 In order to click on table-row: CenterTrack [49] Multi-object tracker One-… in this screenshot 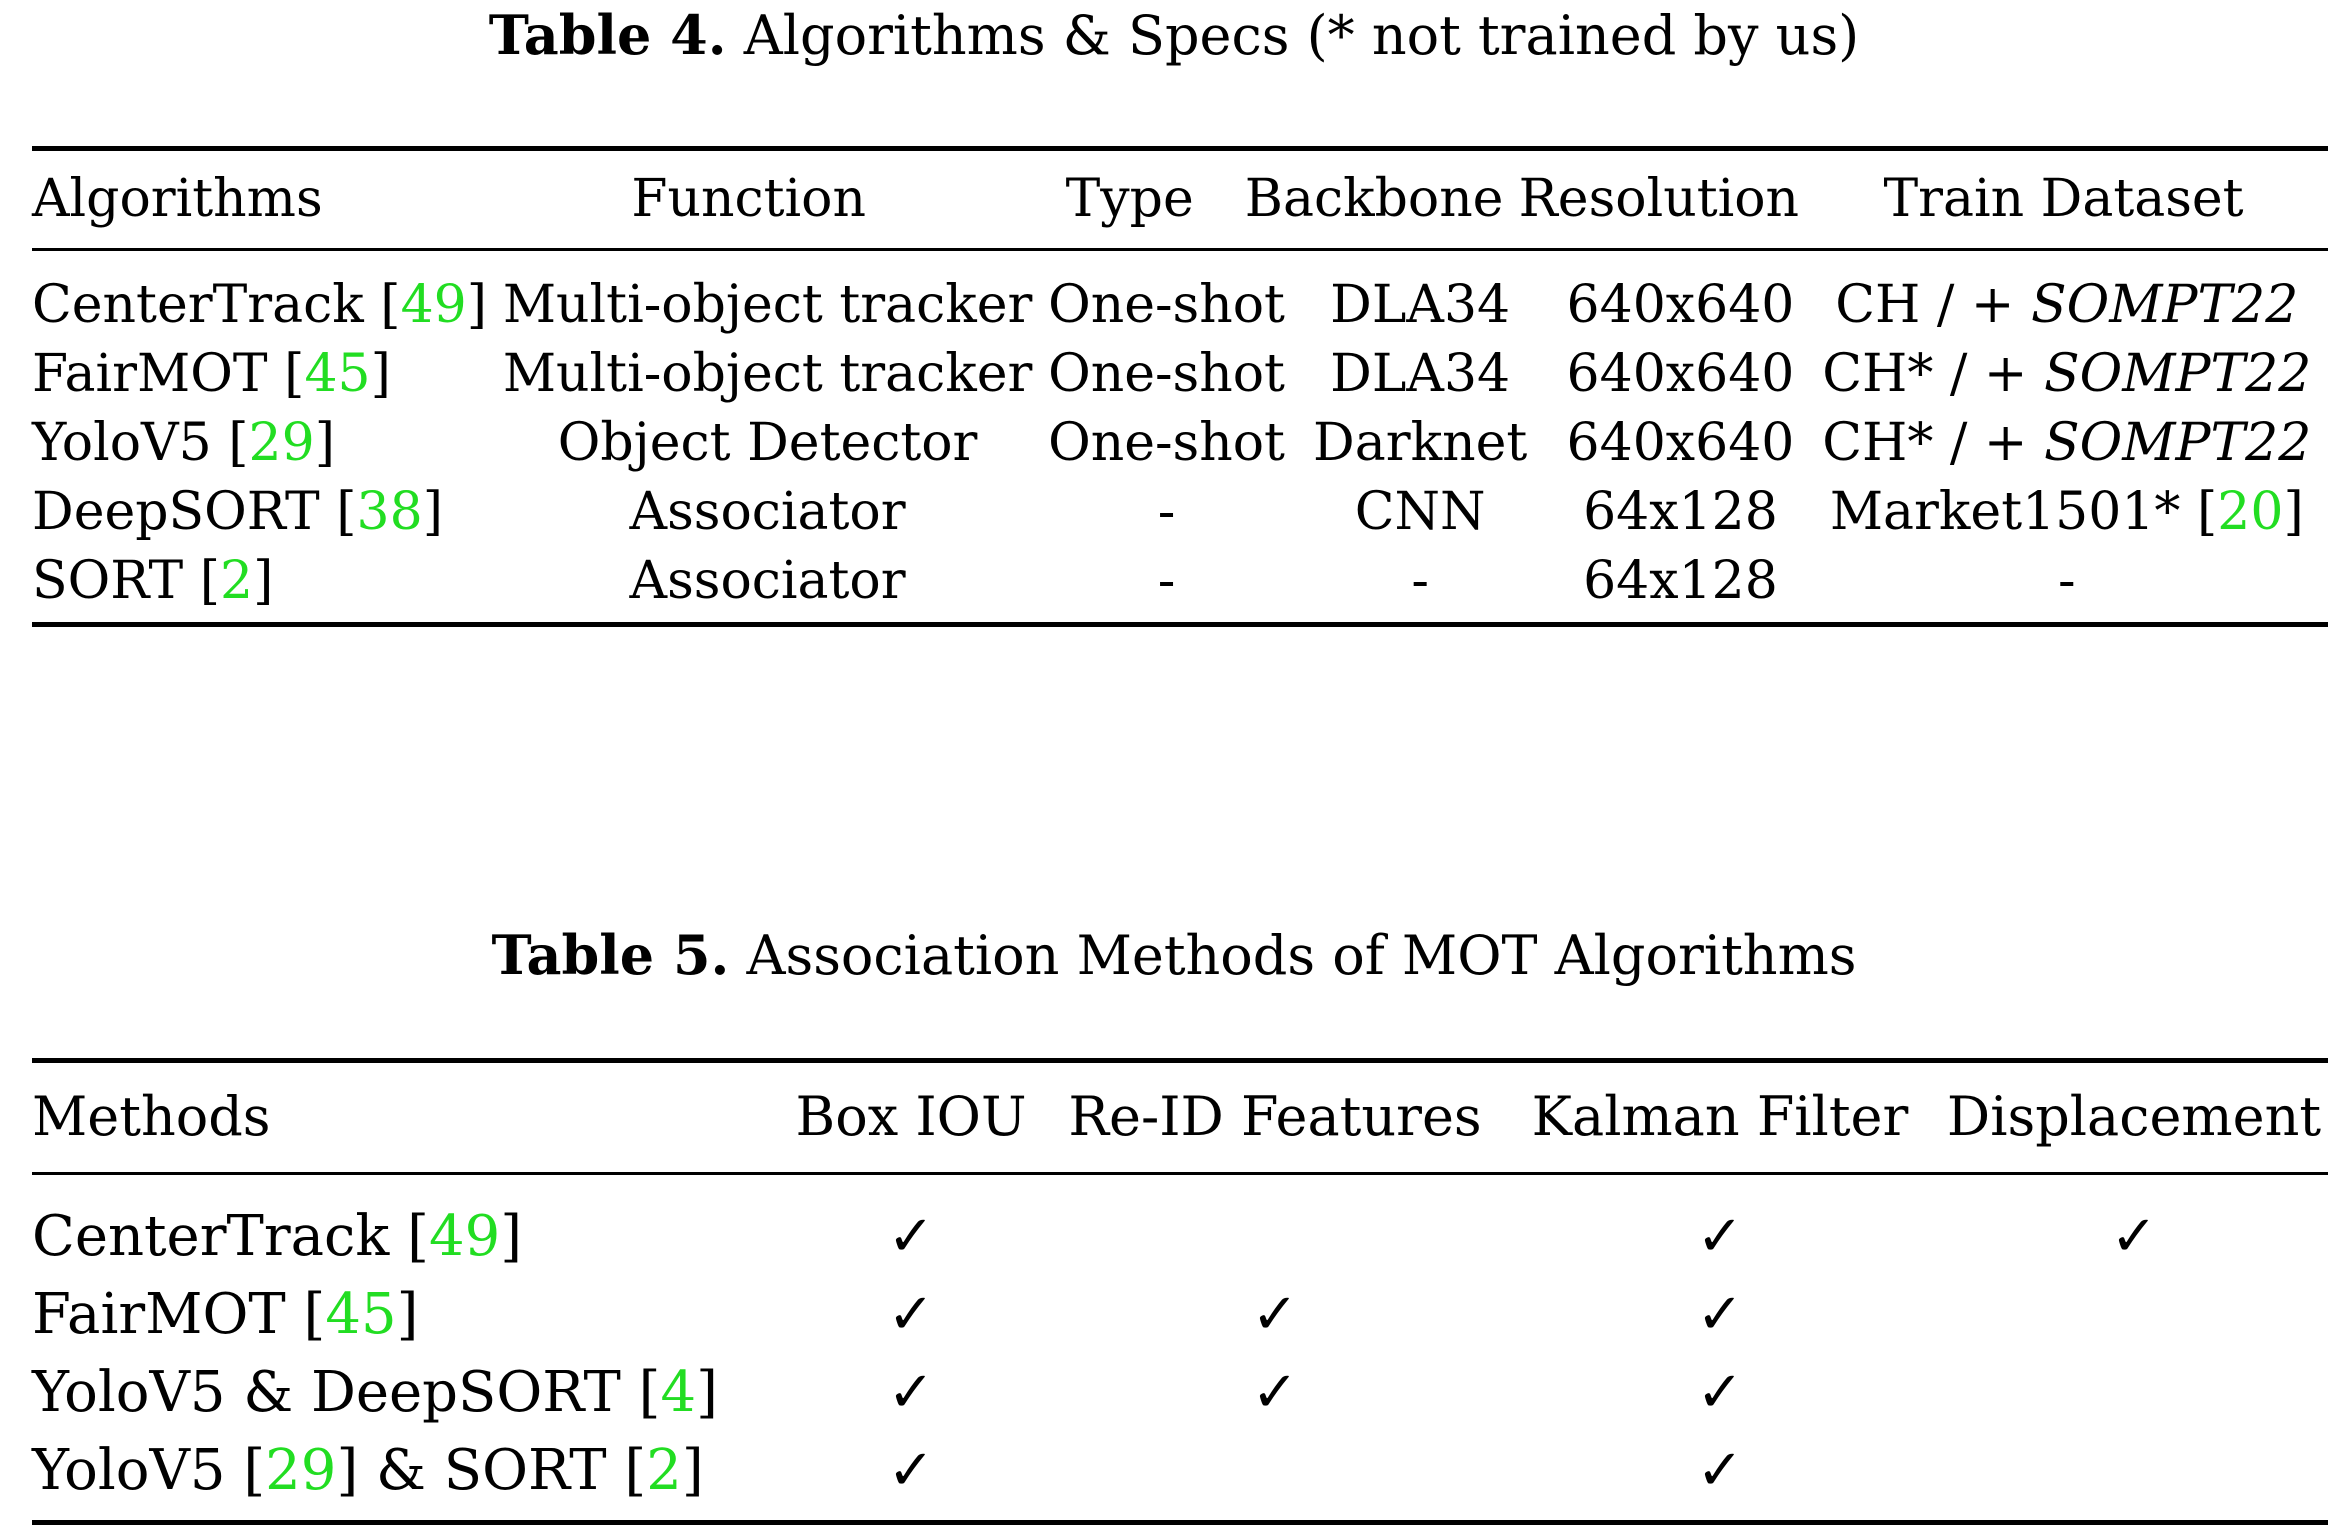, I will do `click(1180, 304)`.